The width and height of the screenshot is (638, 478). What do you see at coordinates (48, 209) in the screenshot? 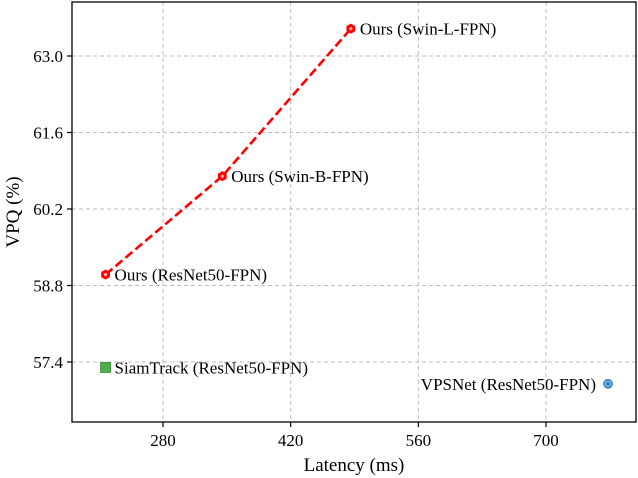
I see `y-tick-label: 60.2` at bounding box center [48, 209].